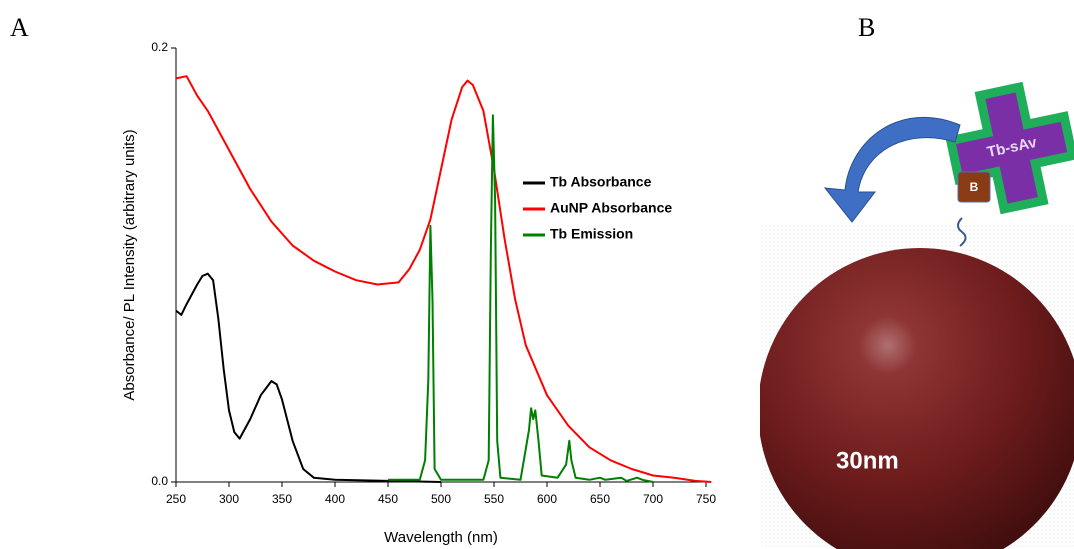 The image size is (1074, 549). Describe the element at coordinates (19, 27) in the screenshot. I see `panel-label: A` at that location.